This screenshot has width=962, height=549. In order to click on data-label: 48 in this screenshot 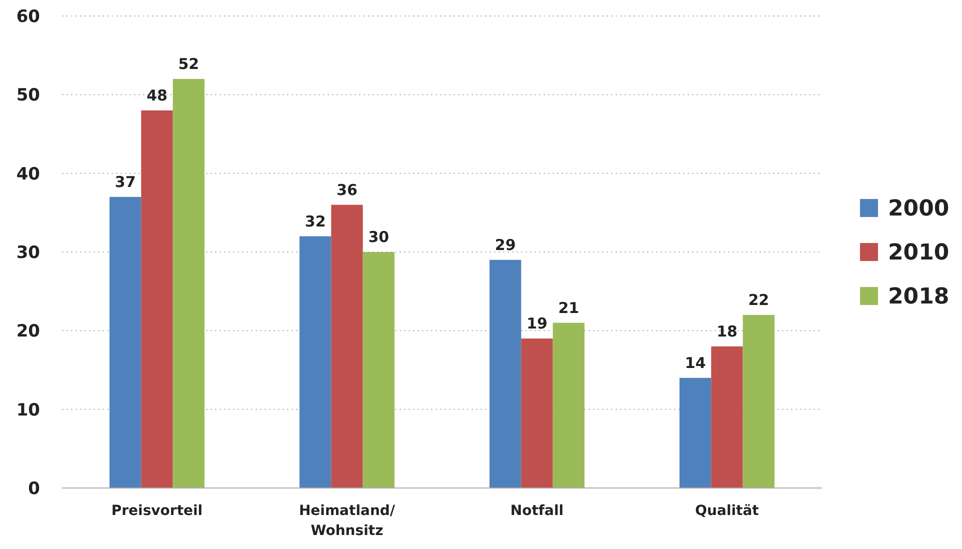, I will do `click(157, 95)`.